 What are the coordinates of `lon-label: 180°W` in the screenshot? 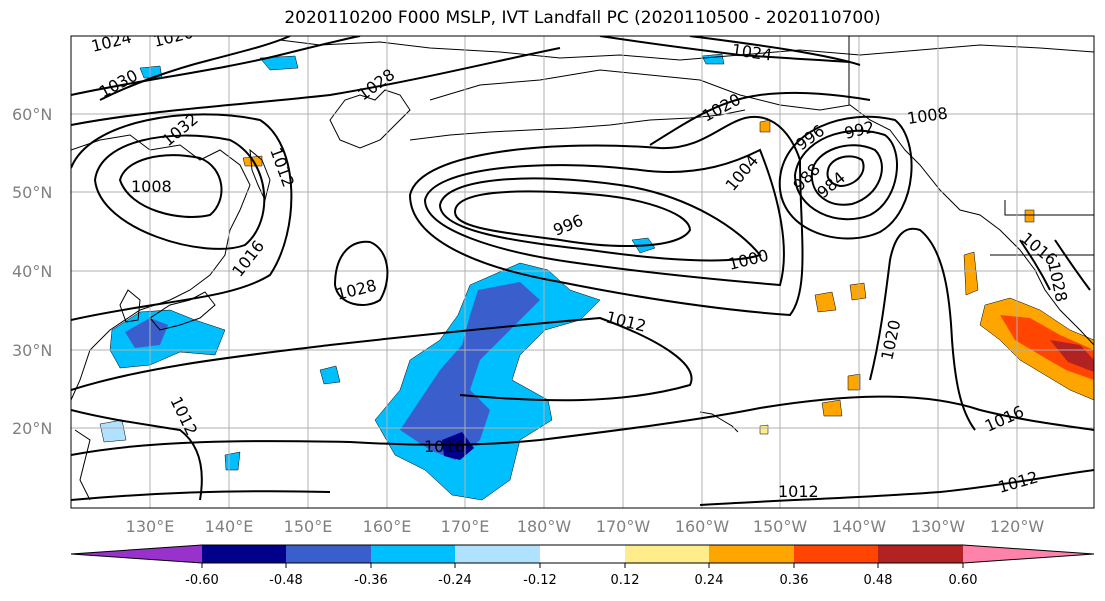 It's located at (544, 526).